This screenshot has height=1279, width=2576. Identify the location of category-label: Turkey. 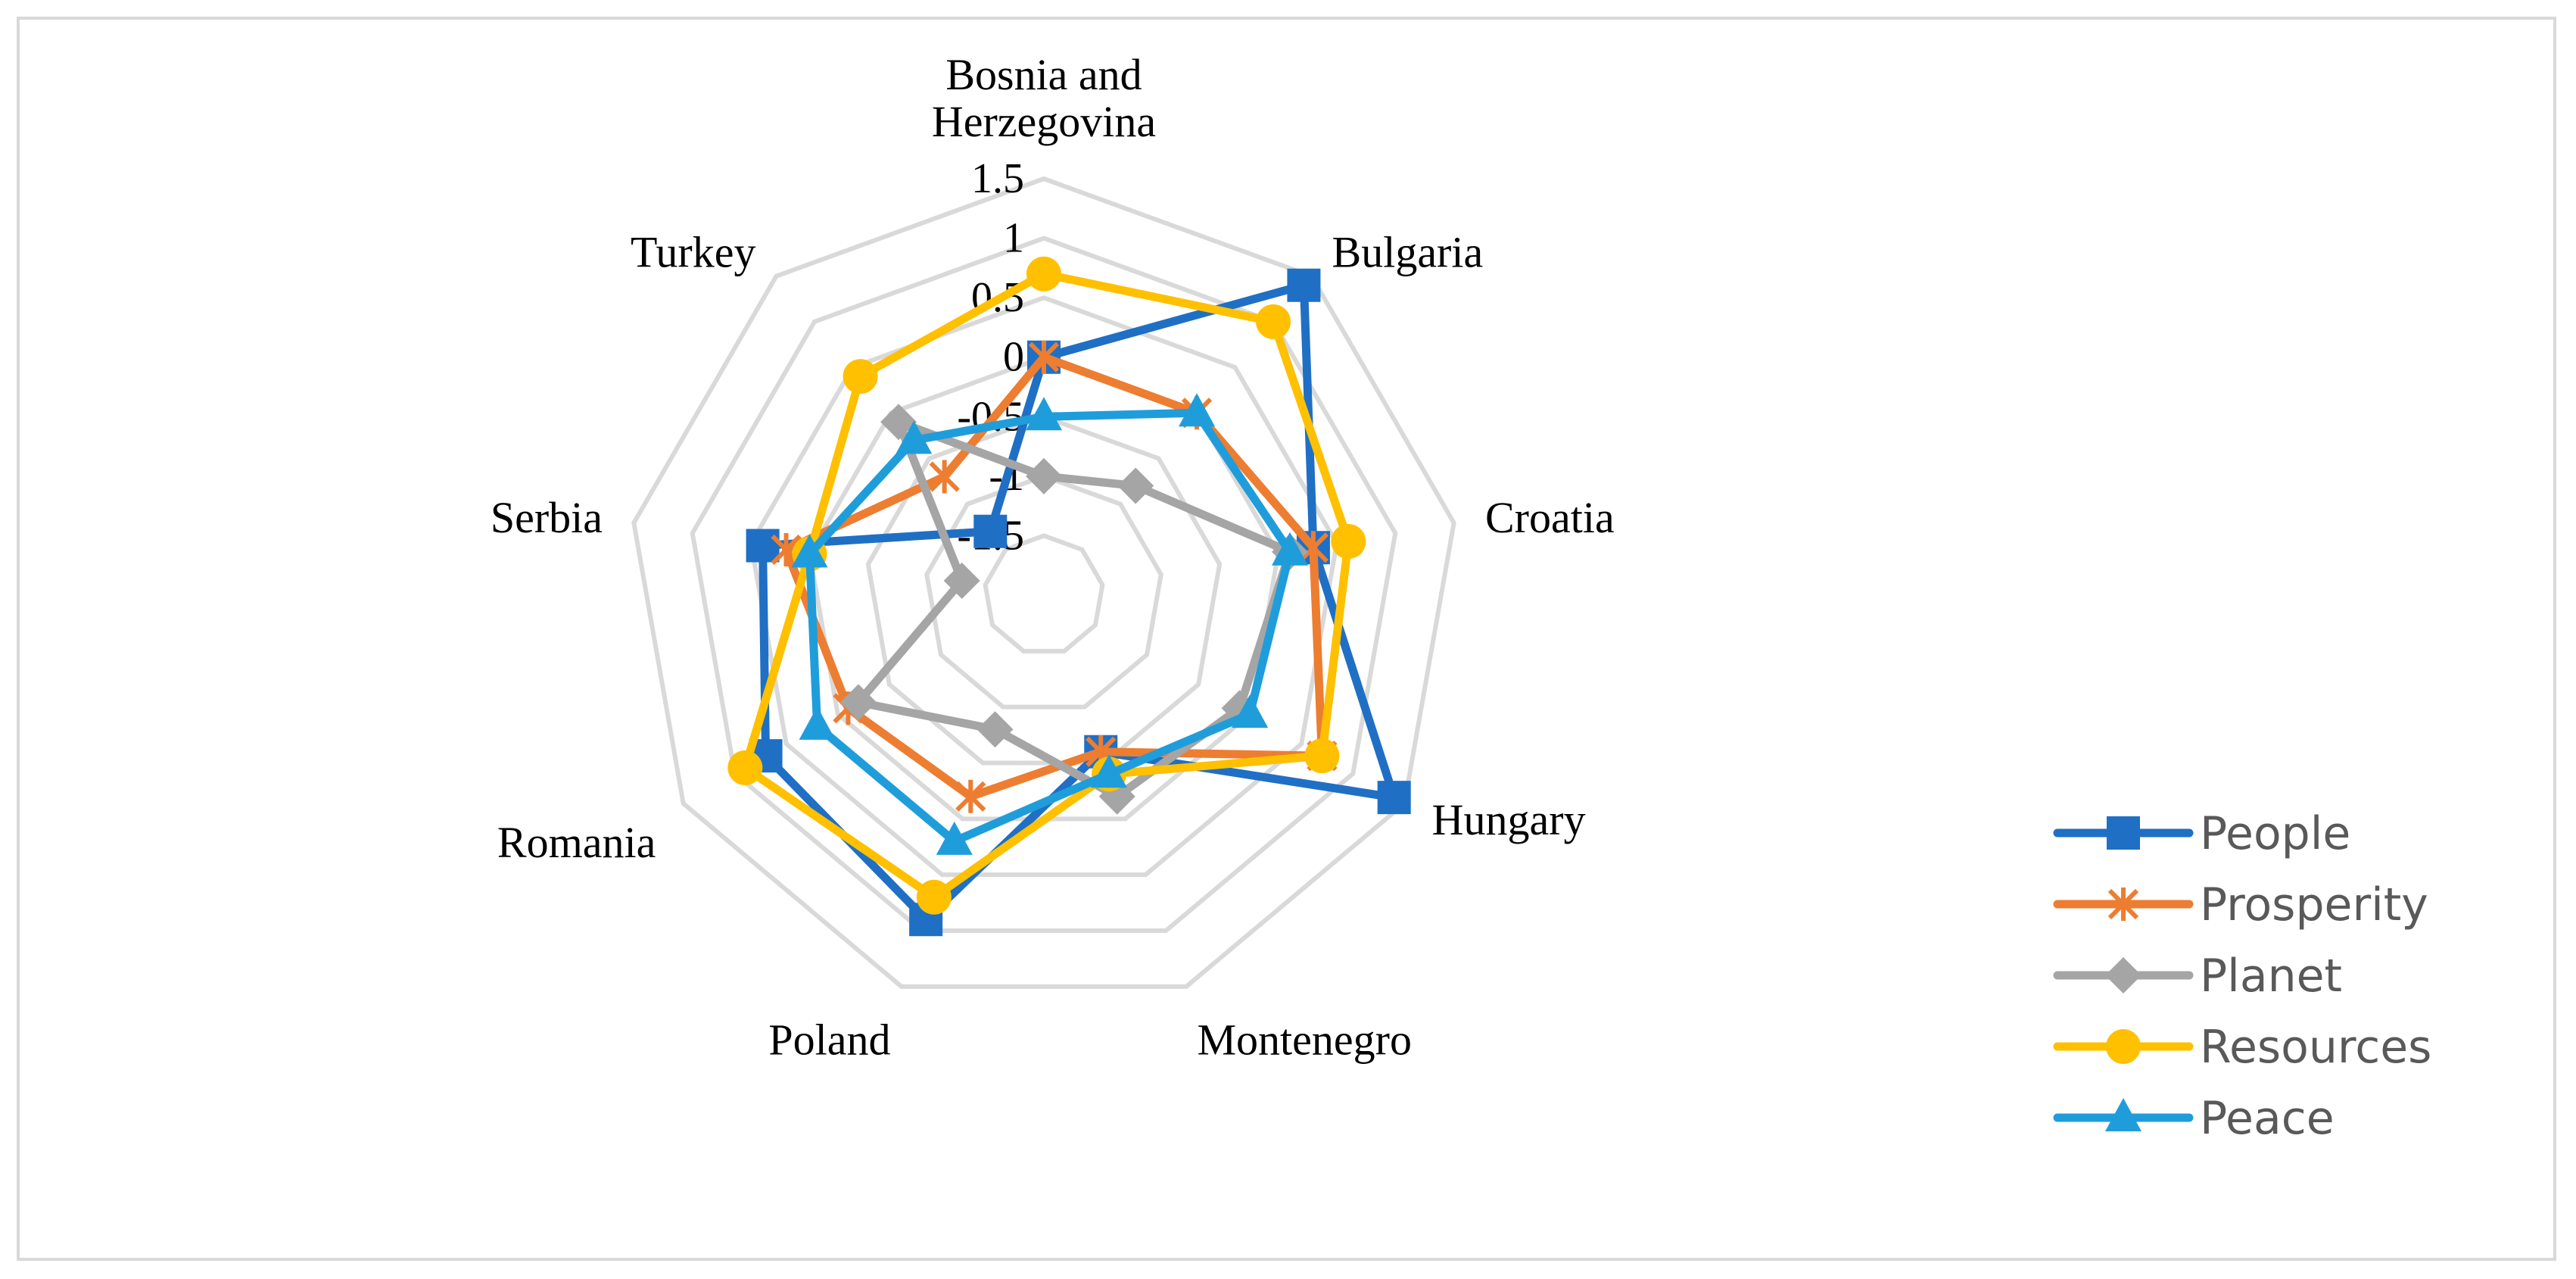
(693, 252).